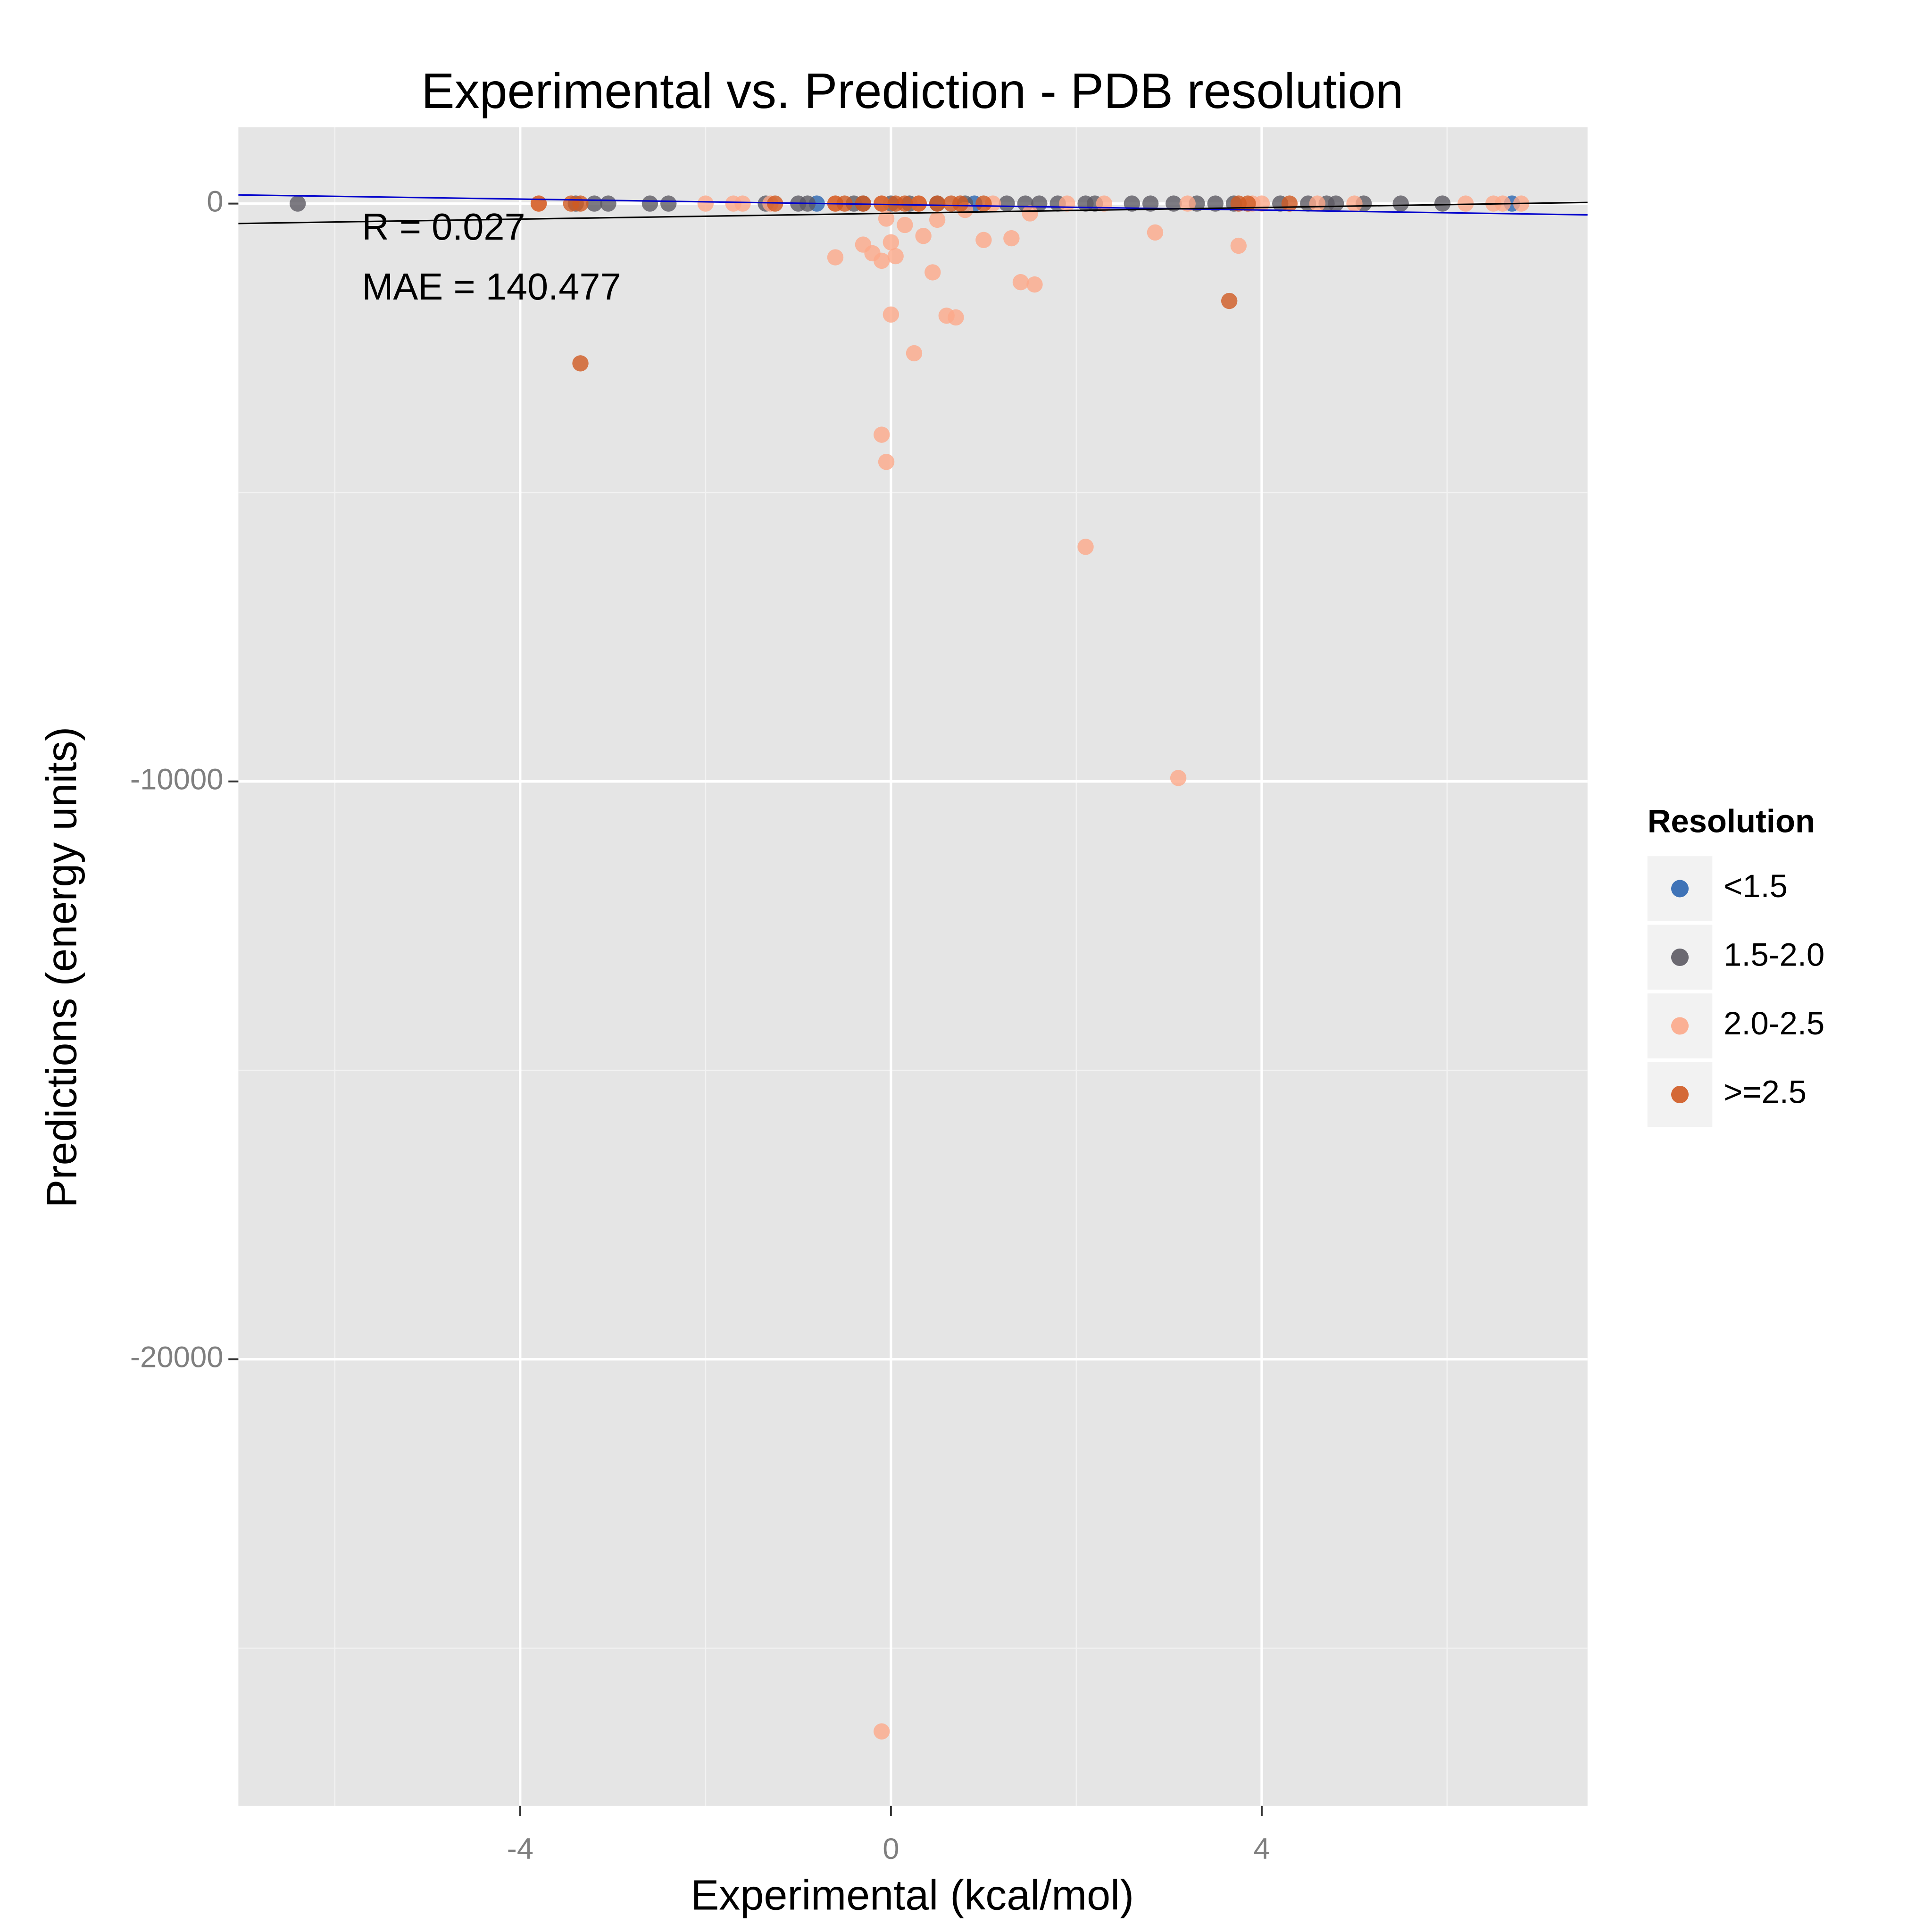 The width and height of the screenshot is (1932, 1932). I want to click on legend-title: Resolution, so click(1731, 822).